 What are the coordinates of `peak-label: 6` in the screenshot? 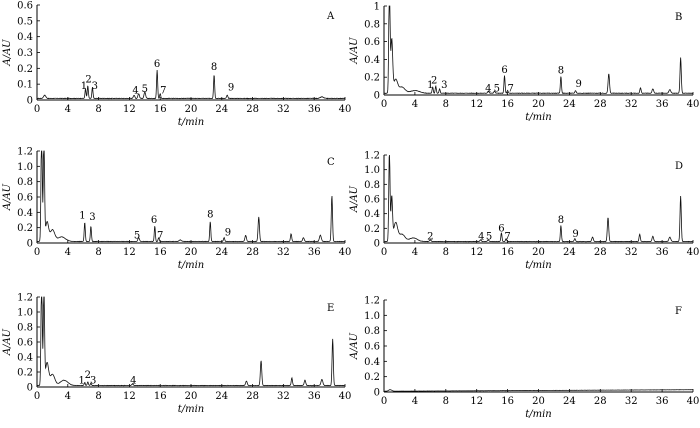 It's located at (157, 64).